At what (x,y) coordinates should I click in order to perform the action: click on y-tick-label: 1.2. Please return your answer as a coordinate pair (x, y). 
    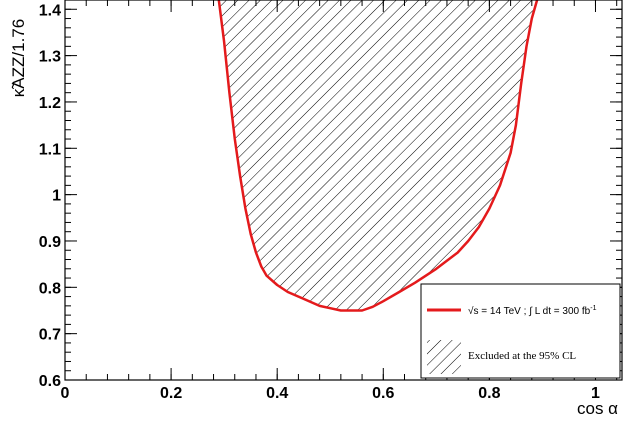
    Looking at the image, I should click on (50, 103).